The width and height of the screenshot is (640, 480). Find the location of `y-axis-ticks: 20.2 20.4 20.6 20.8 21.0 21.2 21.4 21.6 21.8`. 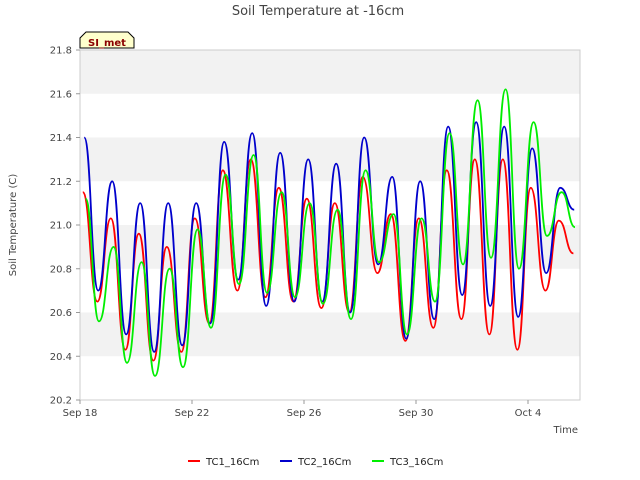

y-axis-ticks: 20.2 20.4 20.6 20.8 21.0 21.2 21.4 21.6 21.8 is located at coordinates (65, 226).